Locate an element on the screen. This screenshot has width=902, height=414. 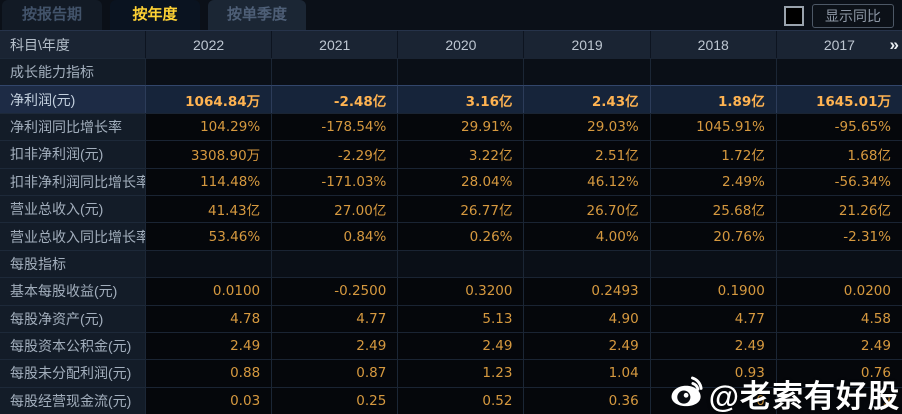
value-cell: 104.29% is located at coordinates (208, 126).